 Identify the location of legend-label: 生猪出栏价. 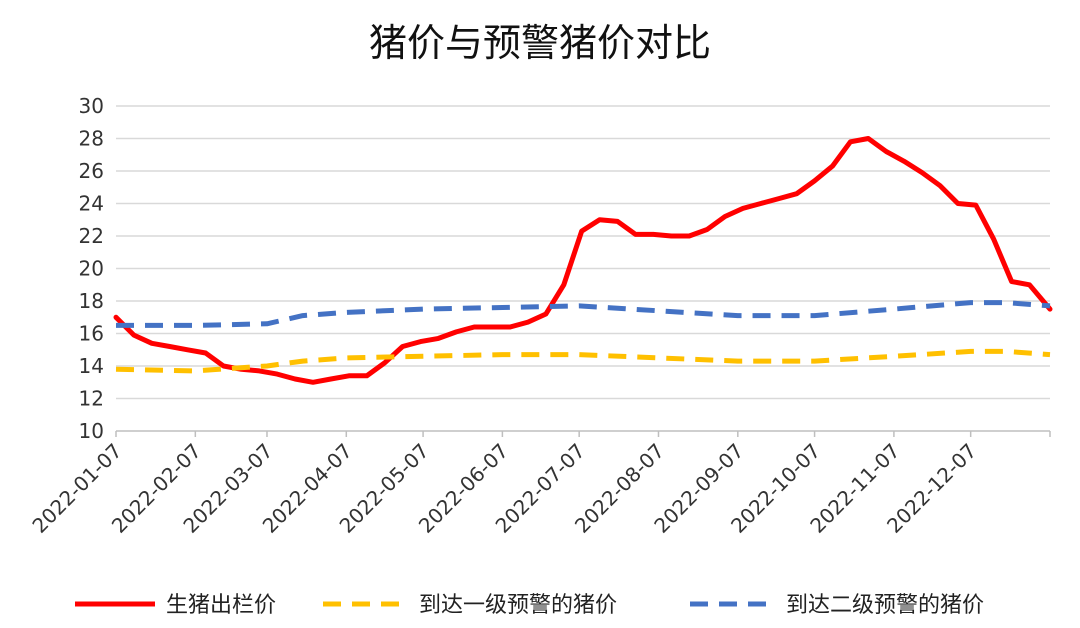
(221, 605).